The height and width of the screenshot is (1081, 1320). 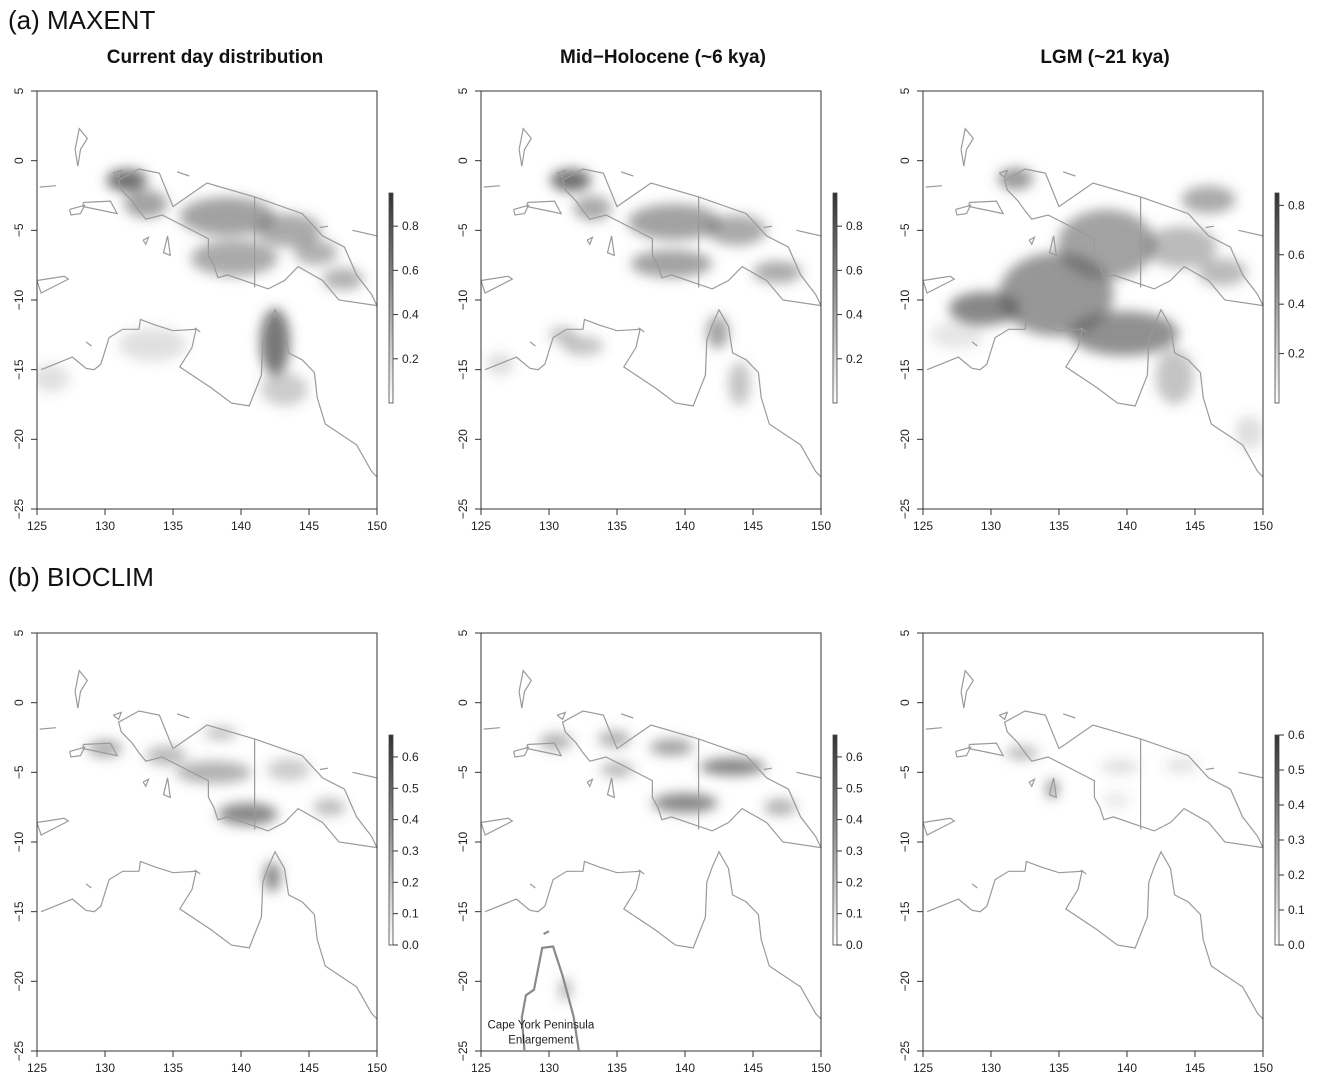 What do you see at coordinates (1296, 840) in the screenshot?
I see `colorbar-tick-label: 0.3` at bounding box center [1296, 840].